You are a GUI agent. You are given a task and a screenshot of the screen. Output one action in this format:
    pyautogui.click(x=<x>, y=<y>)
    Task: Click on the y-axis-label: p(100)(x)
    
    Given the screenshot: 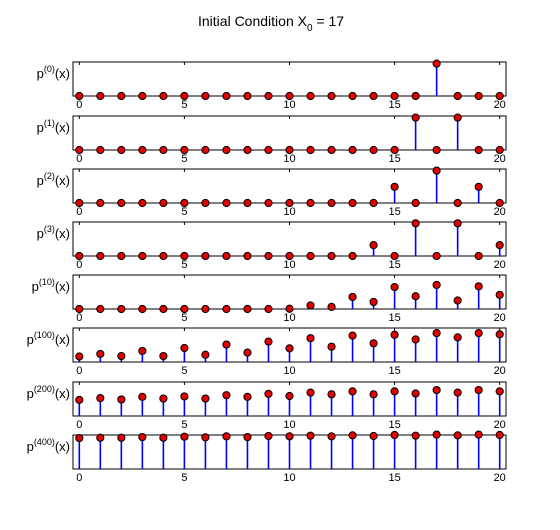 What is the action you would take?
    pyautogui.click(x=48, y=338)
    